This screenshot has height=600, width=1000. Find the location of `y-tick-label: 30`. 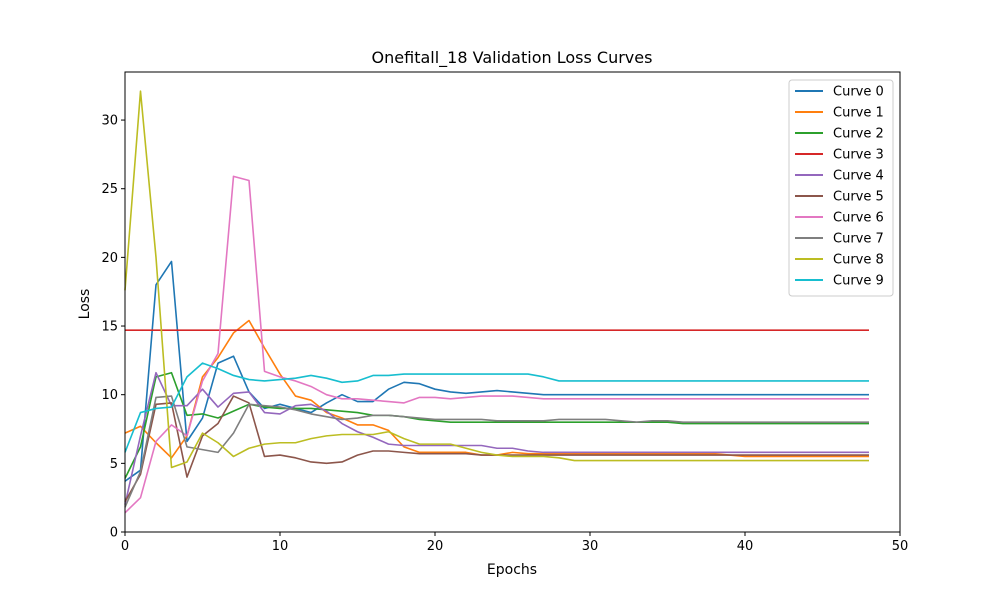

y-tick-label: 30 is located at coordinates (109, 121).